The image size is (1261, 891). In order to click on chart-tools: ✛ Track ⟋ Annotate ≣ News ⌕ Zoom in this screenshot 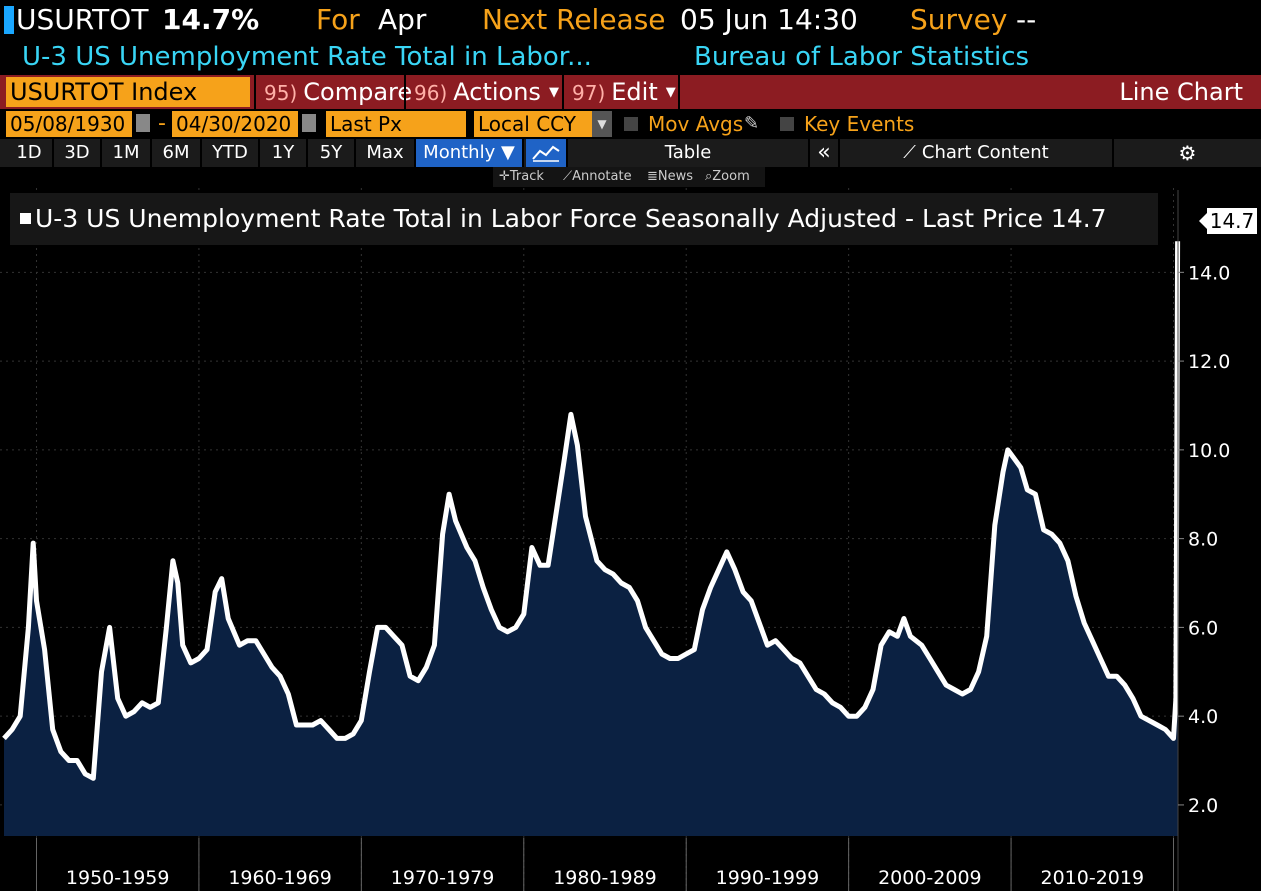, I will do `click(629, 177)`.